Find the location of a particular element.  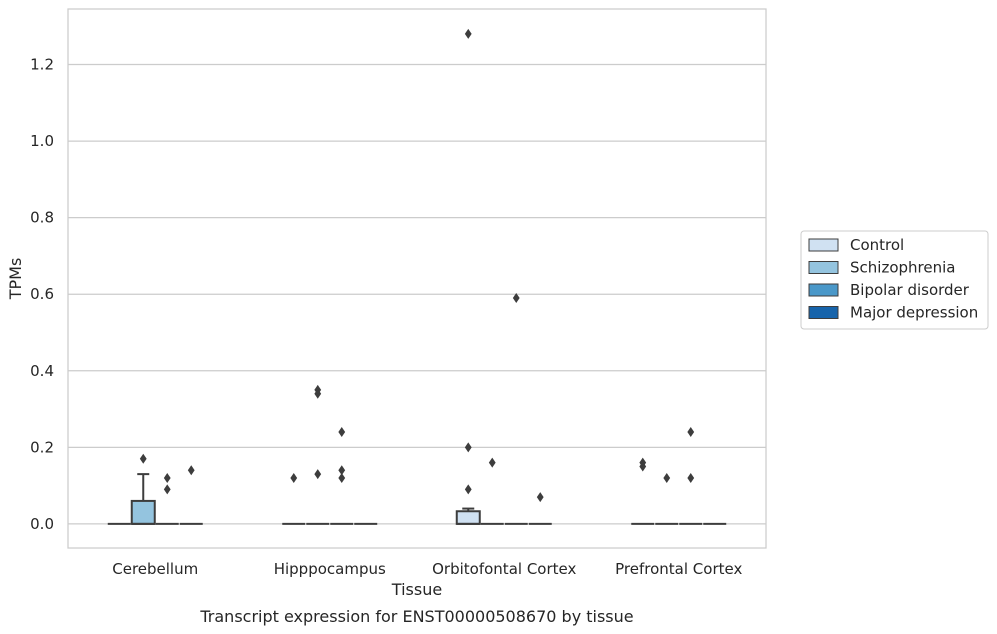

y-tick-label: 1.0 is located at coordinates (42, 141).